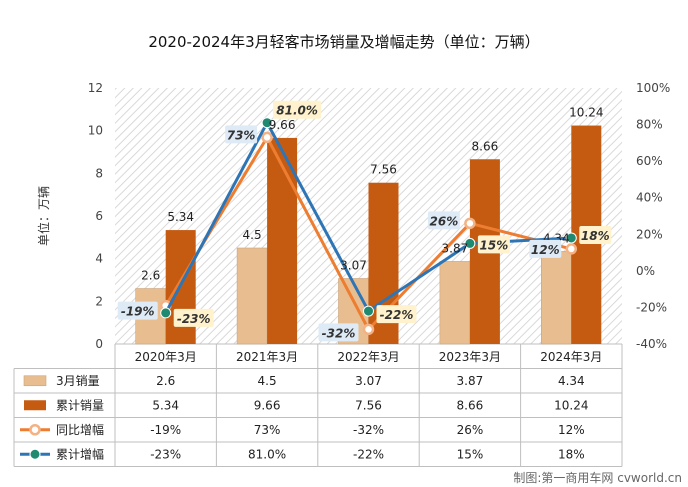 This screenshot has width=688, height=487. What do you see at coordinates (368, 454) in the screenshot?
I see `table-cell: -22%` at bounding box center [368, 454].